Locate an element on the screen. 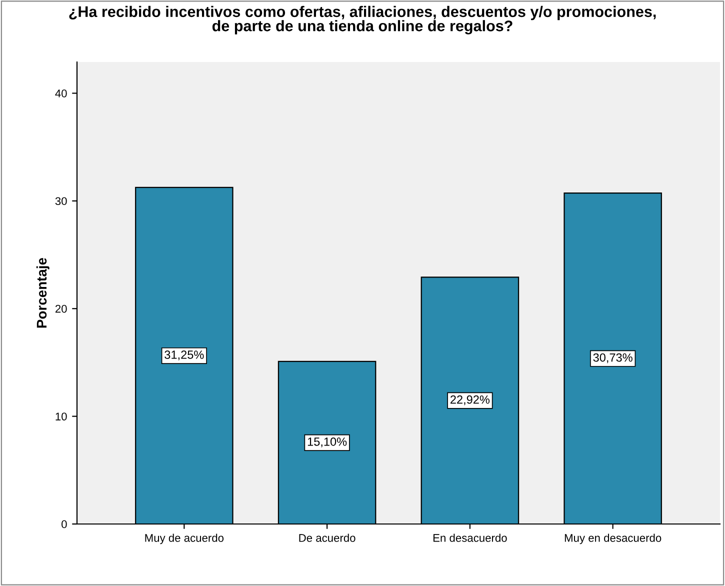  y-tick-label: 40 is located at coordinates (61, 94).